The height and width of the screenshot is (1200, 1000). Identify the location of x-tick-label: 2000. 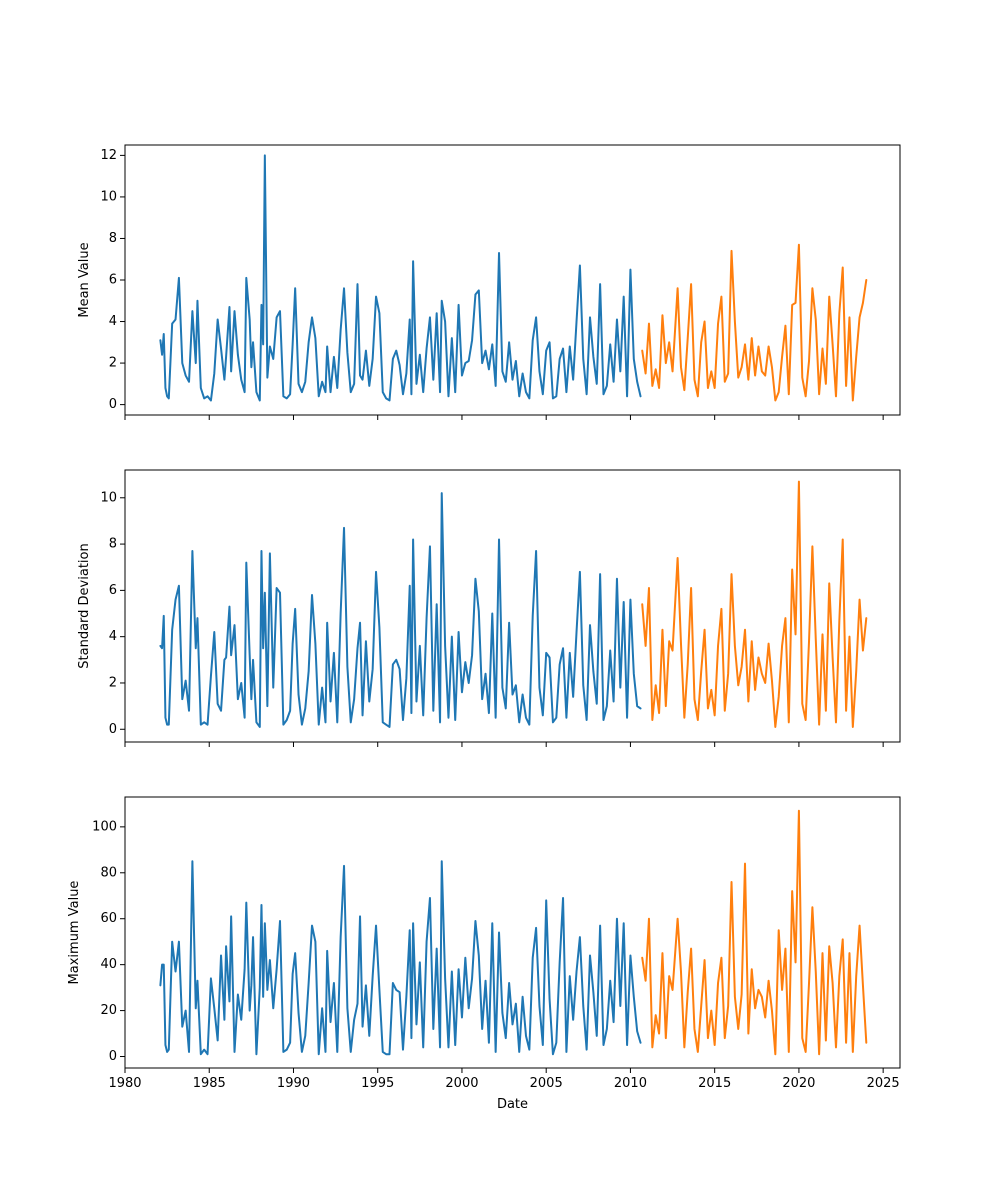
(461, 1083).